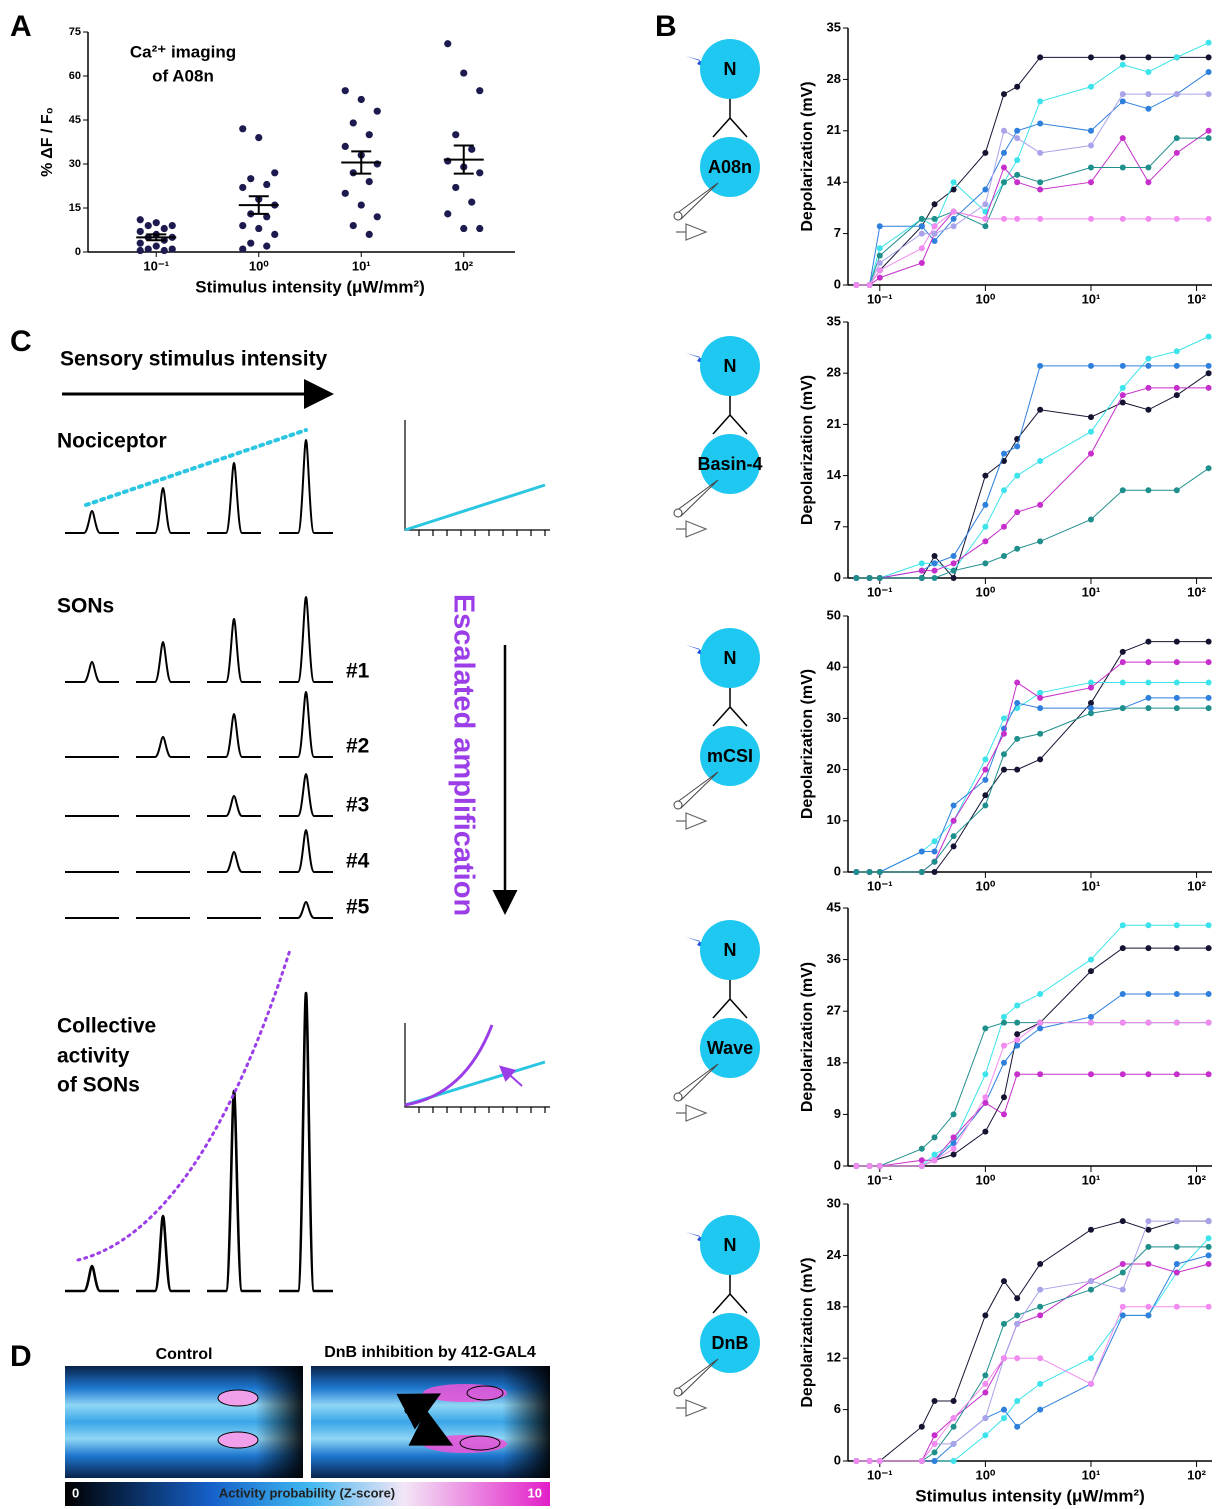  Describe the element at coordinates (93, 1056) in the screenshot. I see `collective-label: activity` at that location.